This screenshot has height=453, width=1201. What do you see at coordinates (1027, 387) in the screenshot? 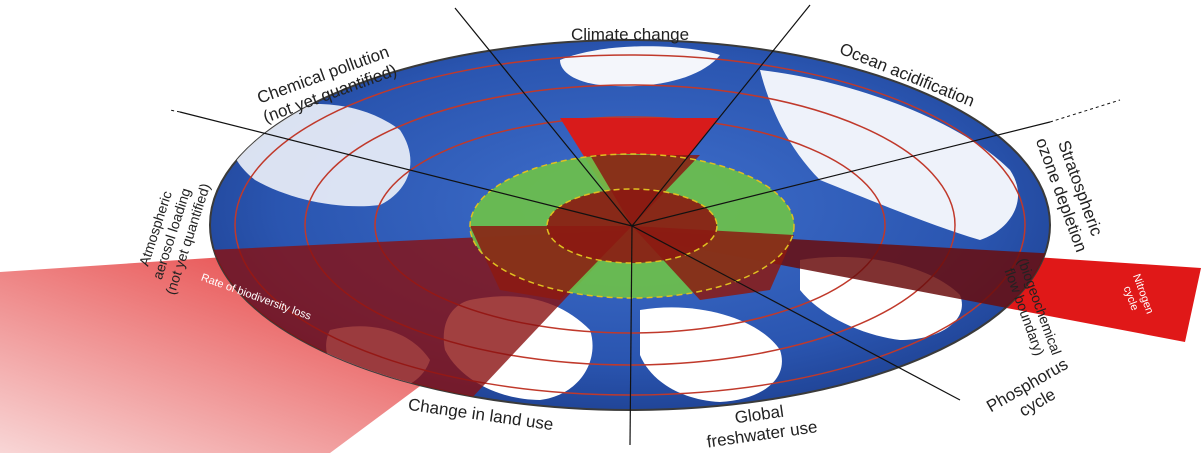
I see `label-phosphorus: Phosphorus cycle` at bounding box center [1027, 387].